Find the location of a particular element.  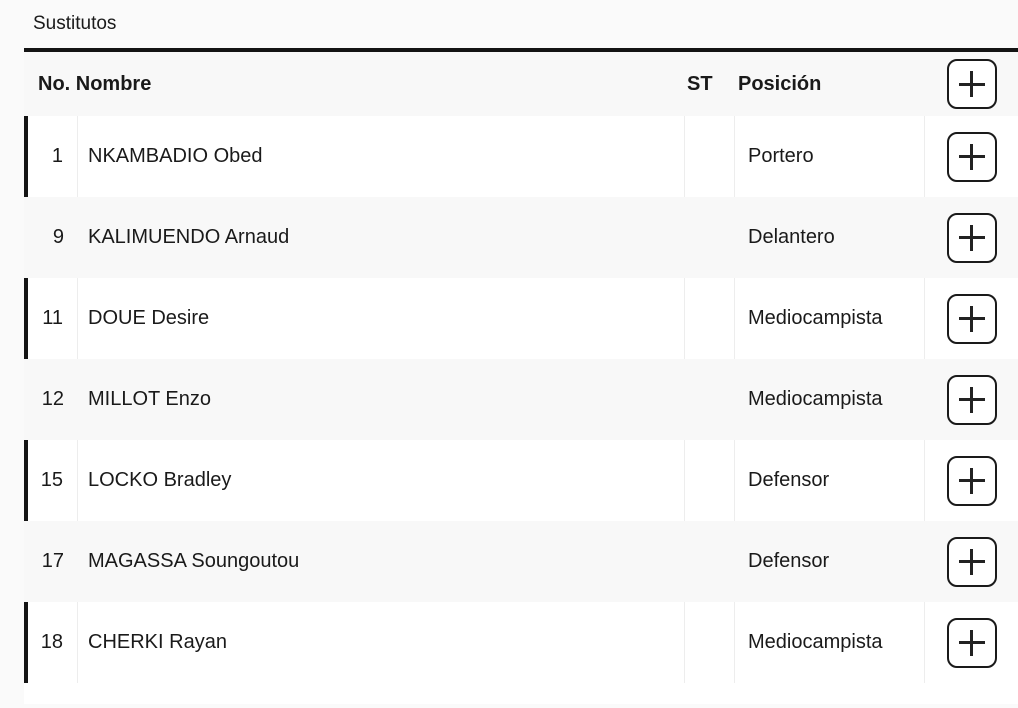

table-row: 15 LOCKO Bradley Defensor is located at coordinates (521, 480).